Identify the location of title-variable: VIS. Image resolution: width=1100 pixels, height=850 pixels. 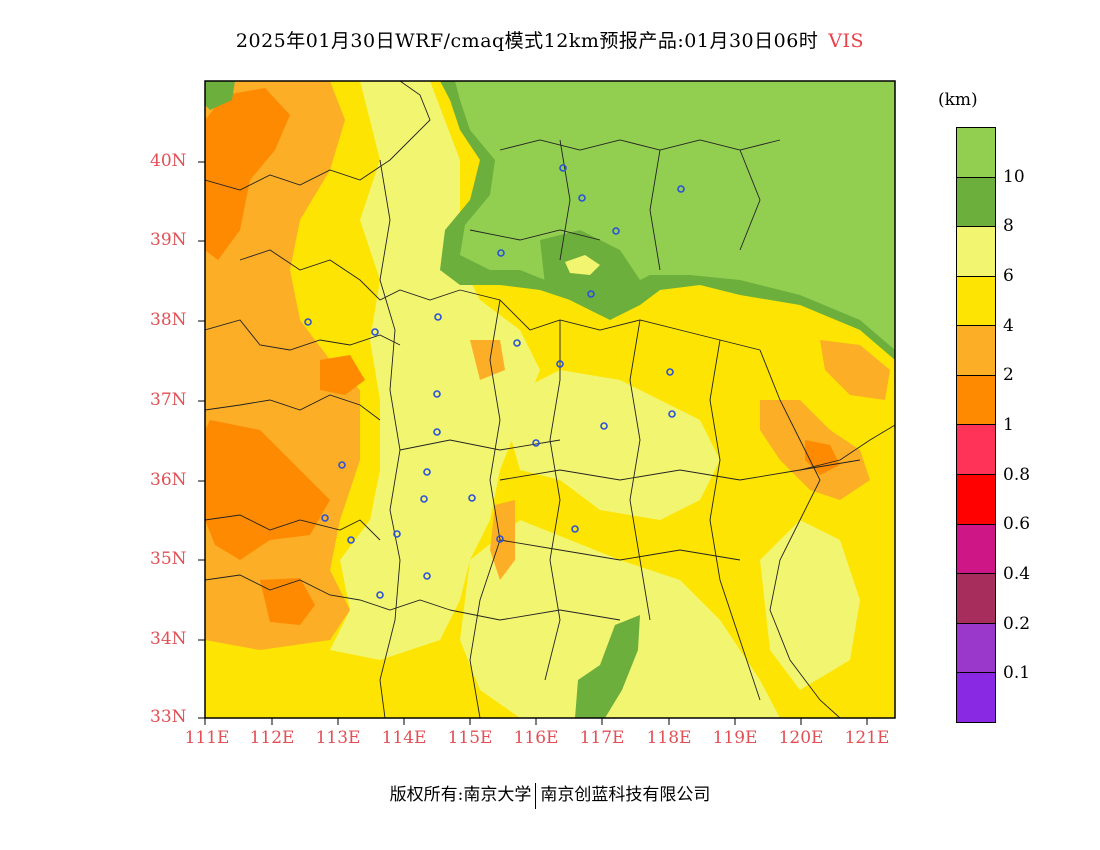
(846, 41).